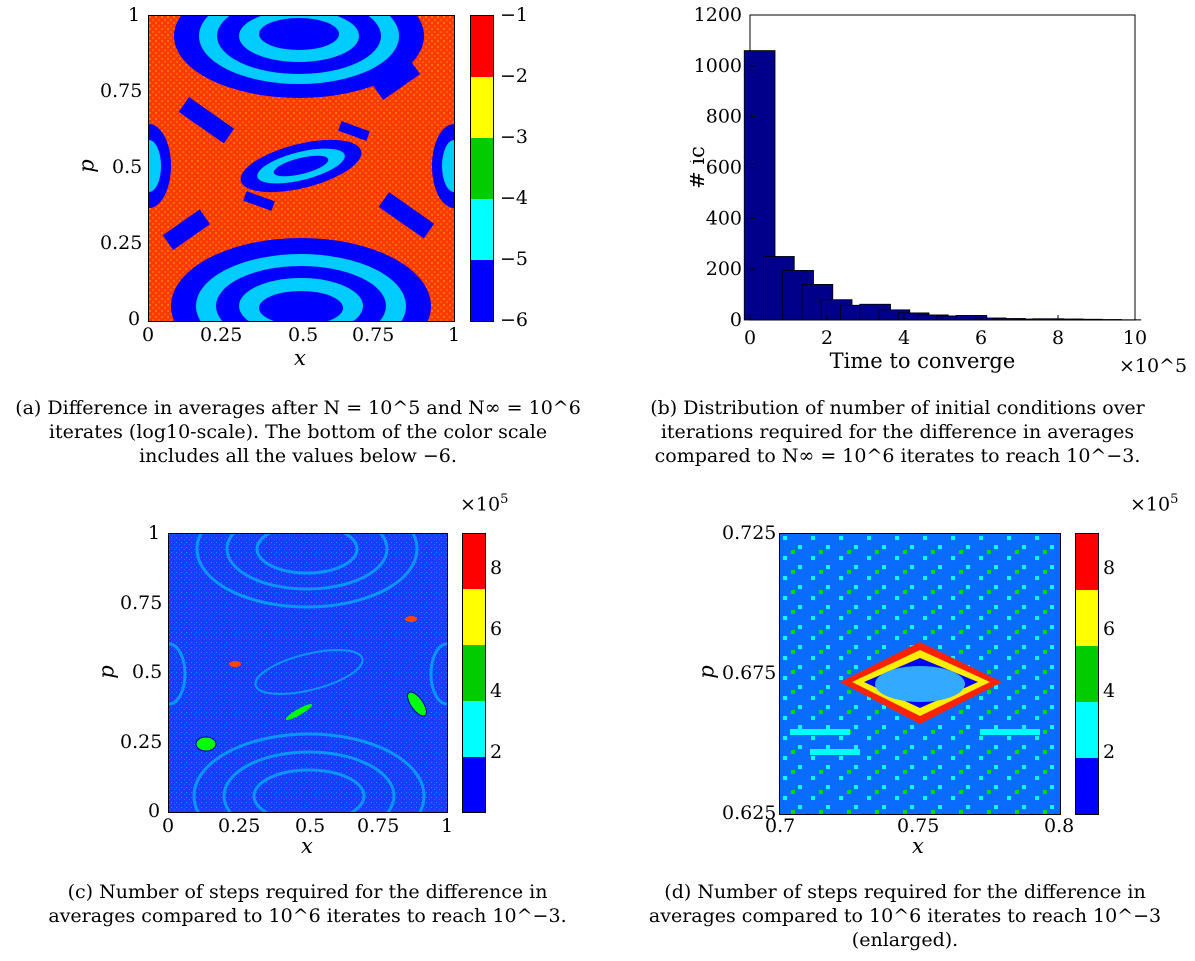 The height and width of the screenshot is (961, 1195). Describe the element at coordinates (706, 672) in the screenshot. I see `panel-d-ylabel: p` at that location.